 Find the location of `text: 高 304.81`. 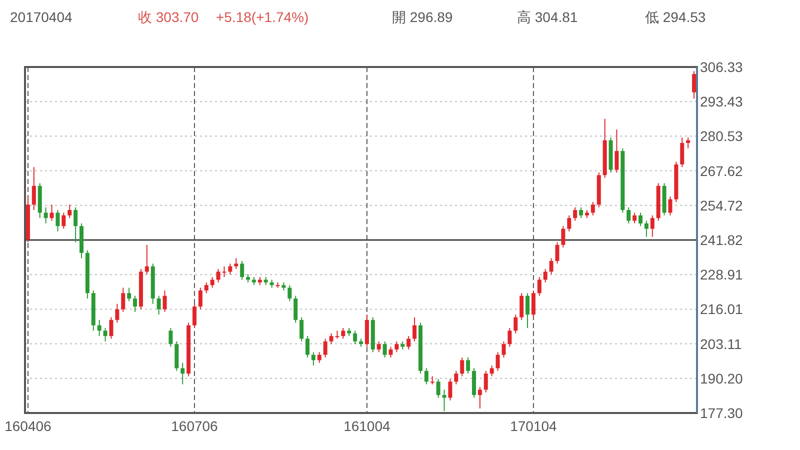

text: 高 304.81 is located at coordinates (547, 17).